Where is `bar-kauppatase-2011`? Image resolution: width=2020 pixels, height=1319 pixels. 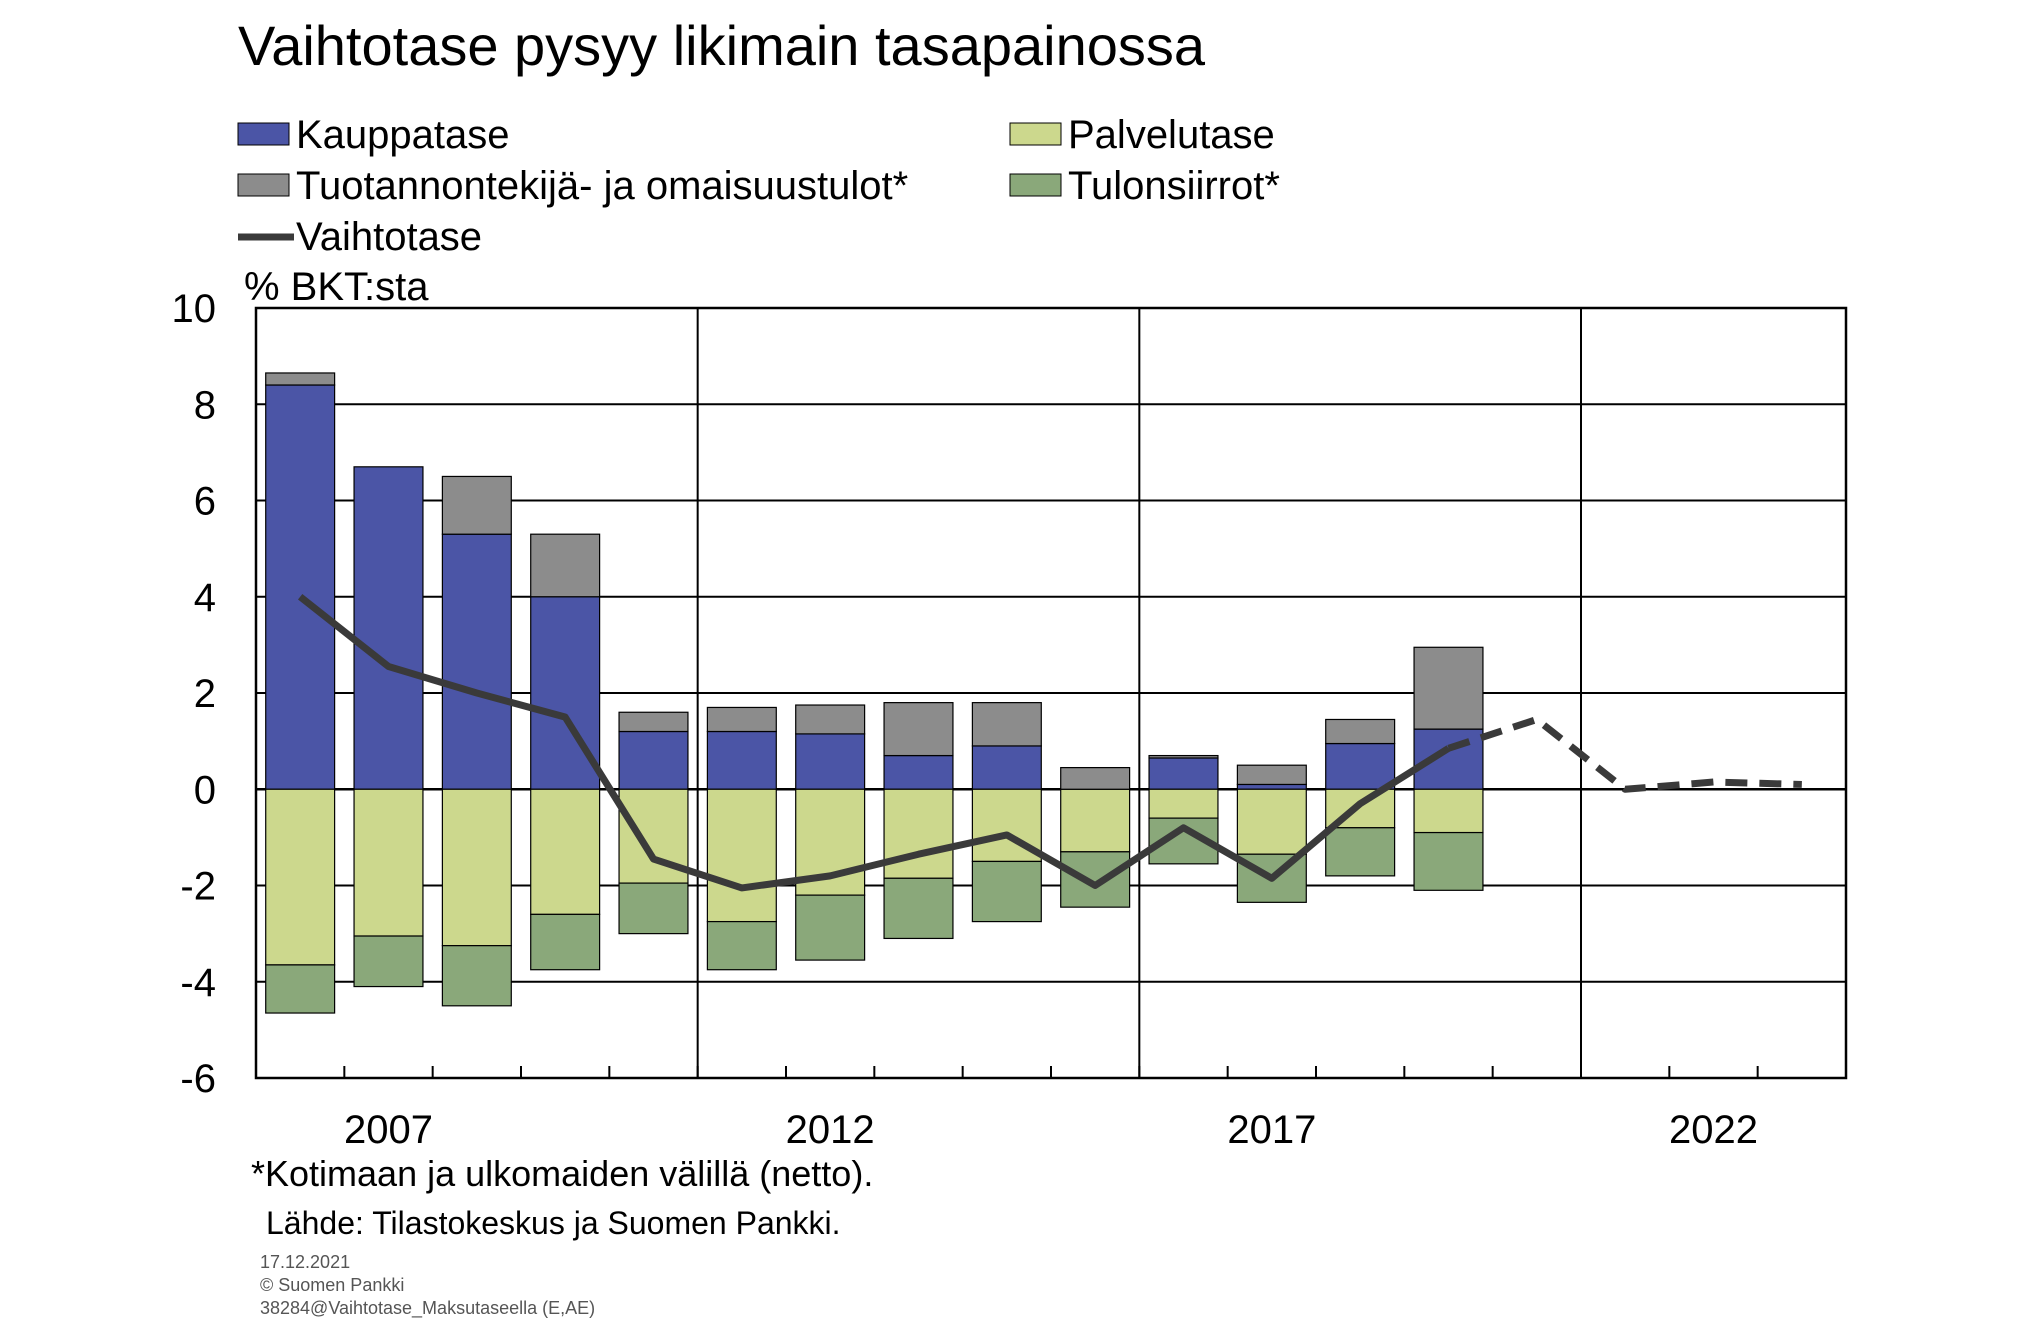 bar-kauppatase-2011 is located at coordinates (741, 760).